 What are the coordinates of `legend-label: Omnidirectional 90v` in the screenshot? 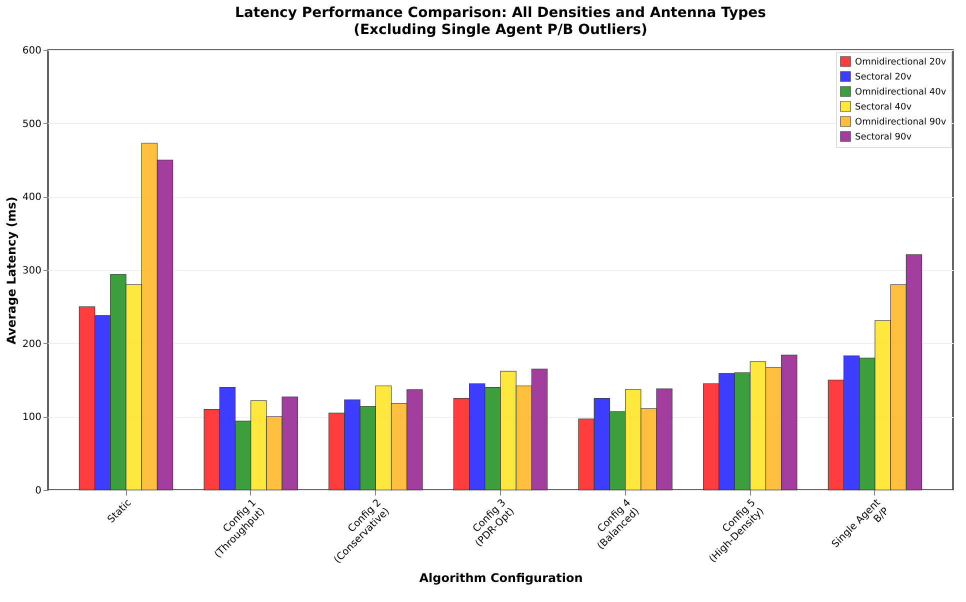 It's located at (901, 123).